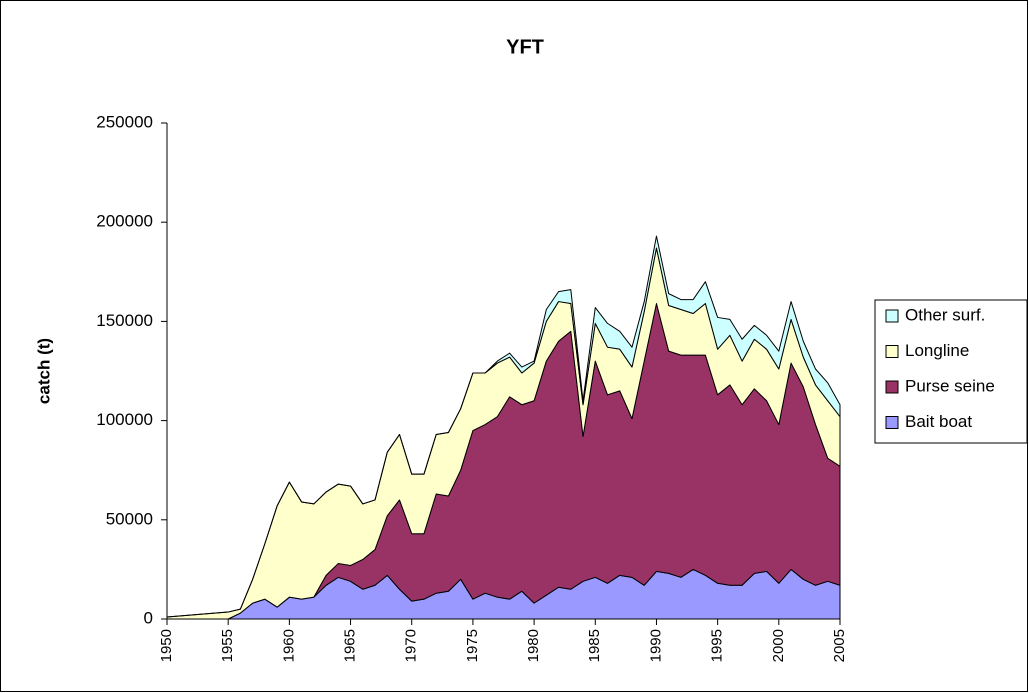  I want to click on x-tick-label: 1990, so click(655, 645).